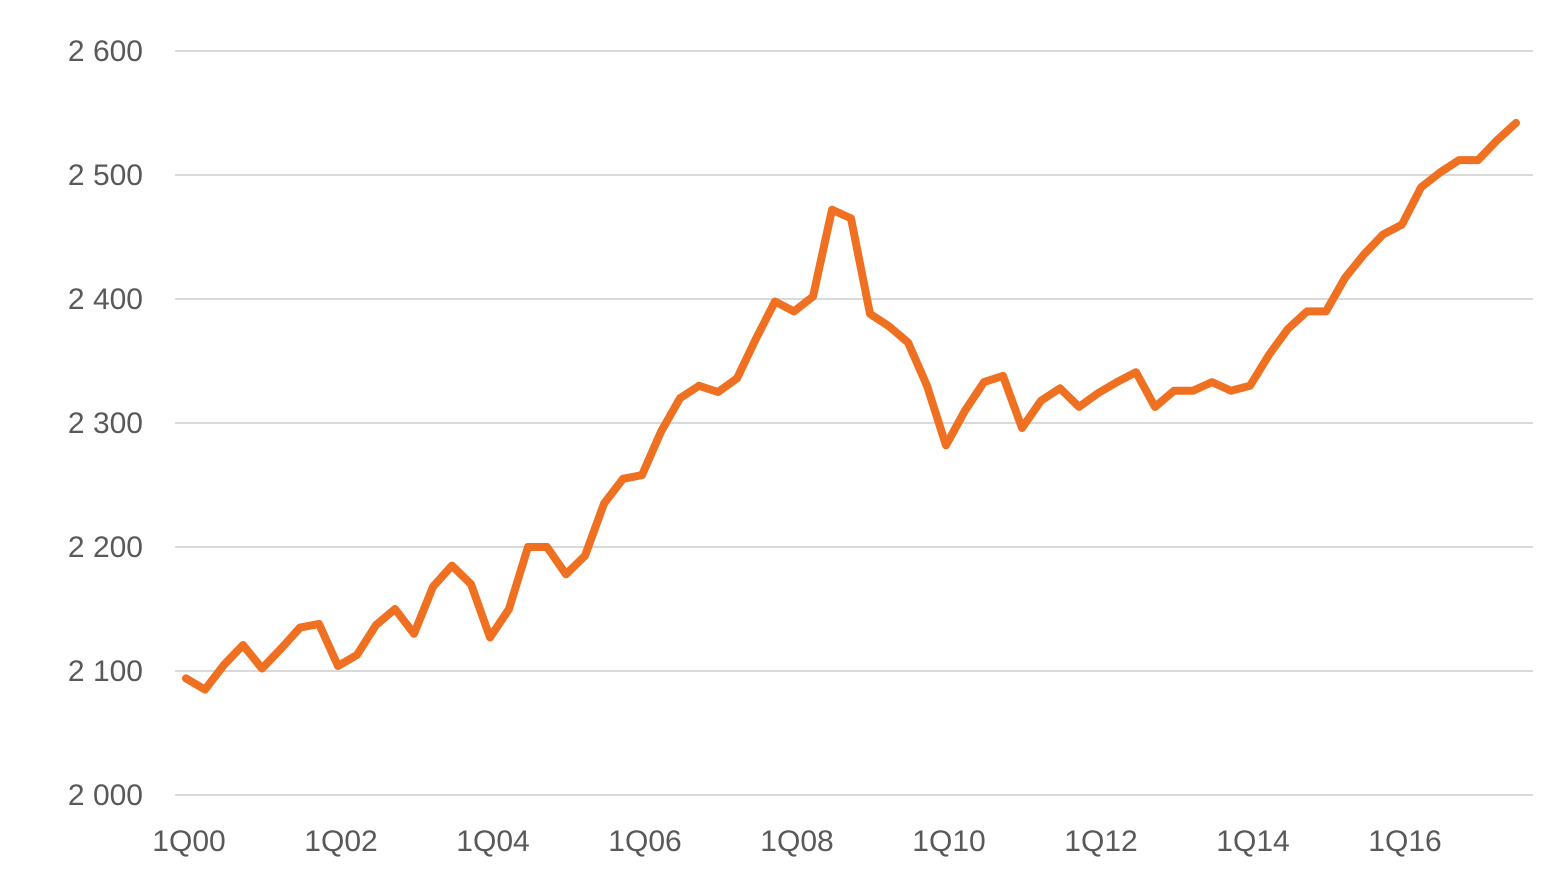  I want to click on y-axis: 2 000 2 100 2 200 2 300 2 400 2 500 2 600, so click(105, 423).